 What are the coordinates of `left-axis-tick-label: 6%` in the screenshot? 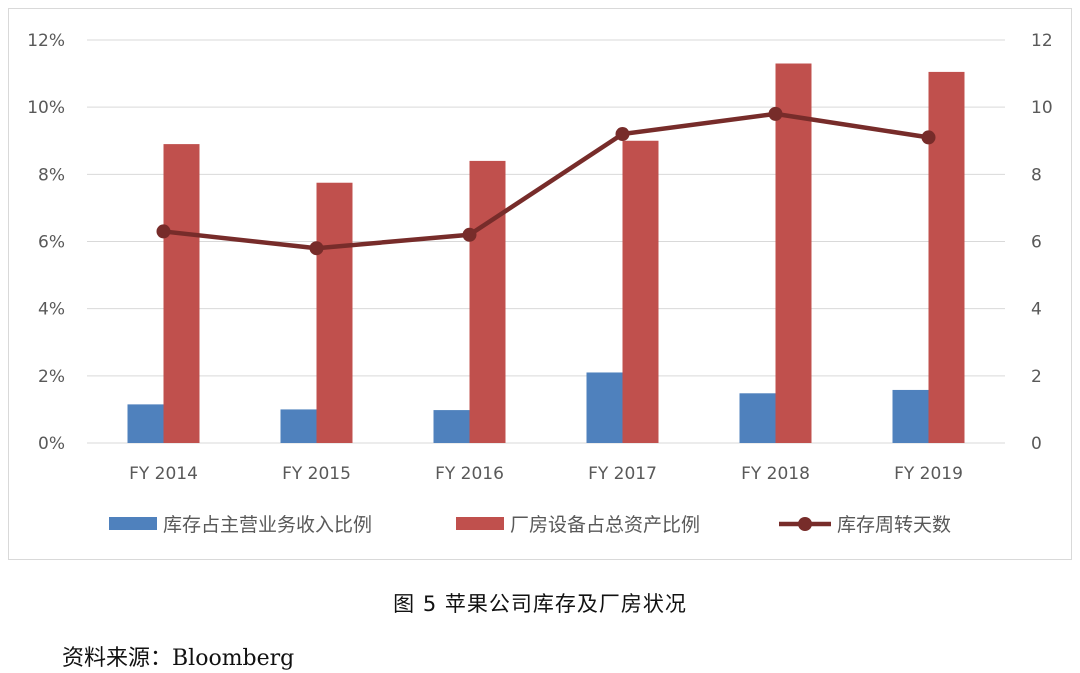 It's located at (51, 243).